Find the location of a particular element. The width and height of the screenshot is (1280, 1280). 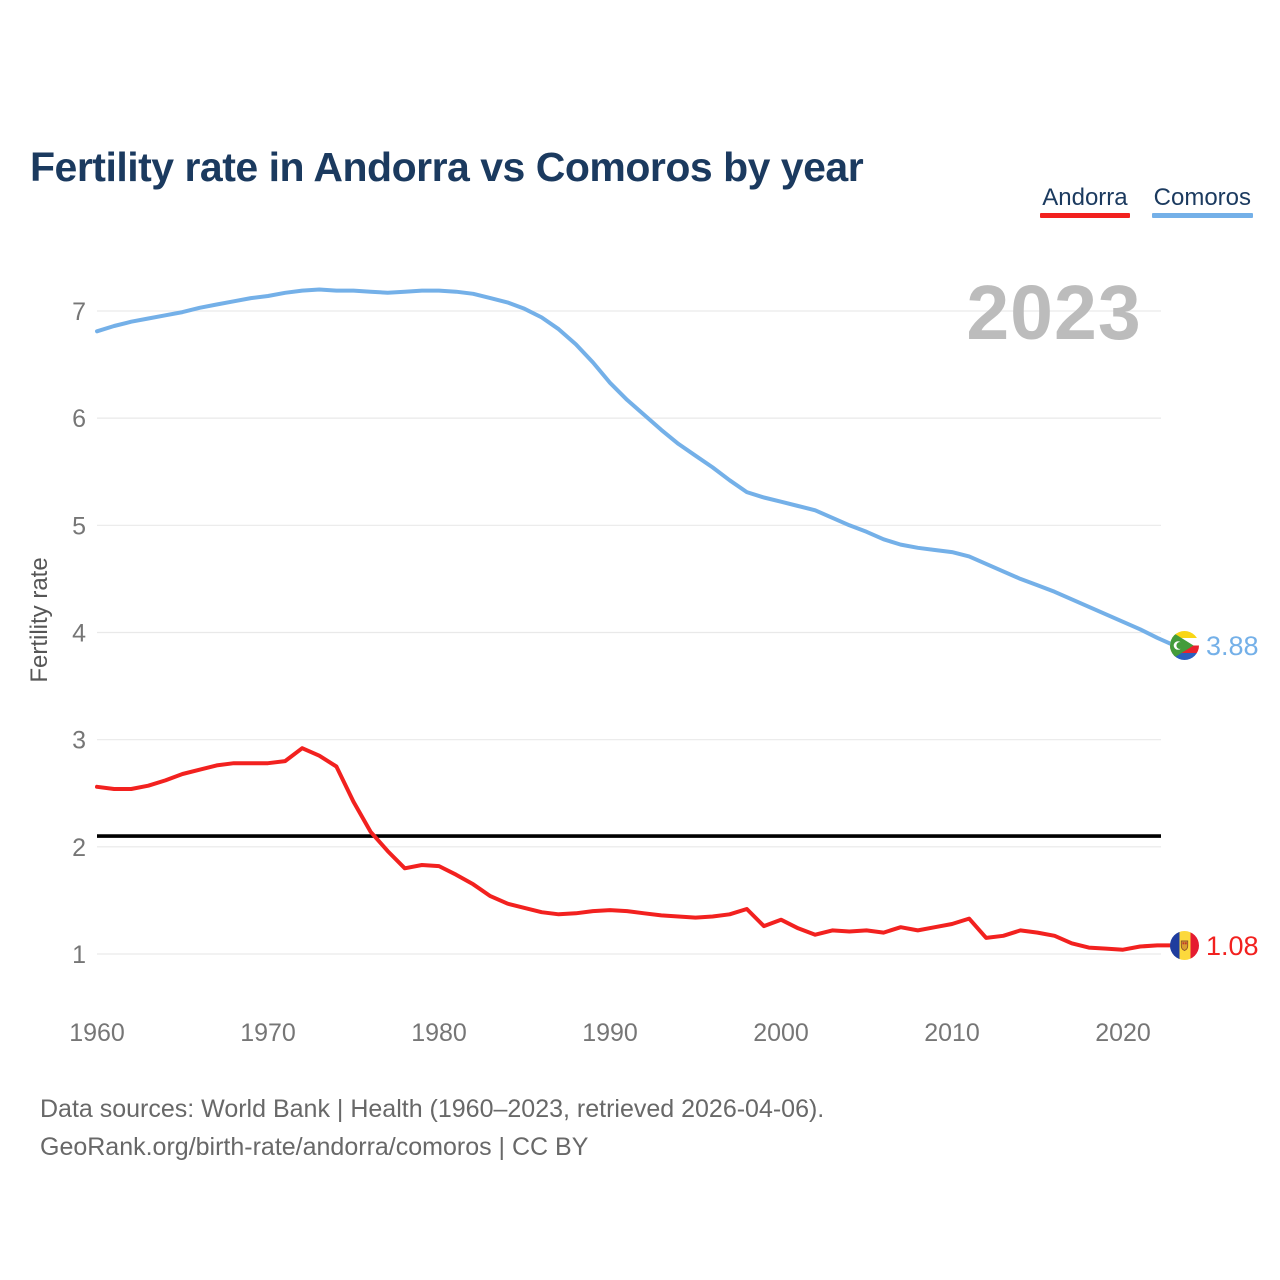

x-axis-tick-labels: 1960 1970 1980 1990 2000 2010 2020 is located at coordinates (610, 1033).